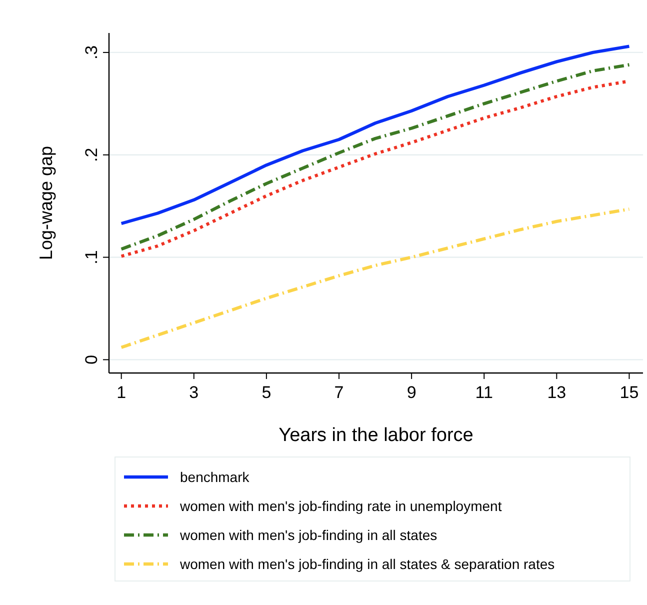 This screenshot has height=605, width=647. What do you see at coordinates (376, 435) in the screenshot?
I see `x-axis-title: Years in the labor force` at bounding box center [376, 435].